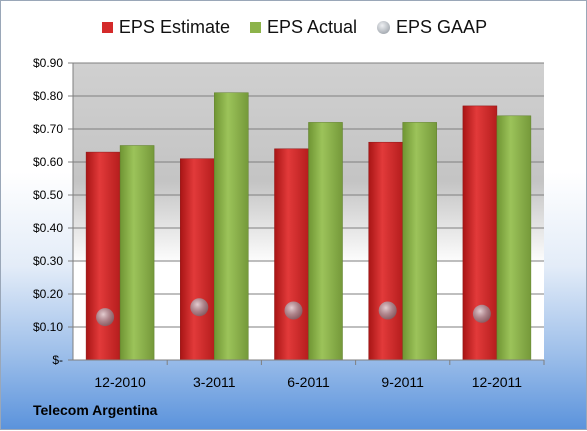 The height and width of the screenshot is (431, 587). What do you see at coordinates (57, 360) in the screenshot?
I see `y-tick-label: $-` at bounding box center [57, 360].